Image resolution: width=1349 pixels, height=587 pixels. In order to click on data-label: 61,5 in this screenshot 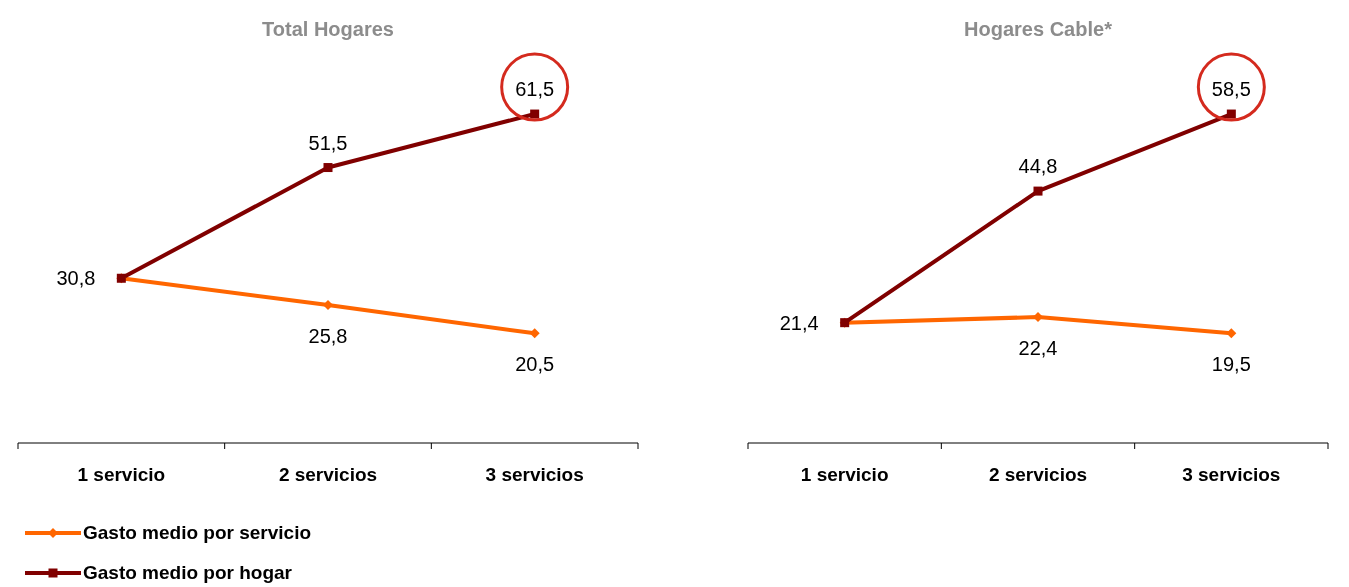, I will do `click(535, 89)`.